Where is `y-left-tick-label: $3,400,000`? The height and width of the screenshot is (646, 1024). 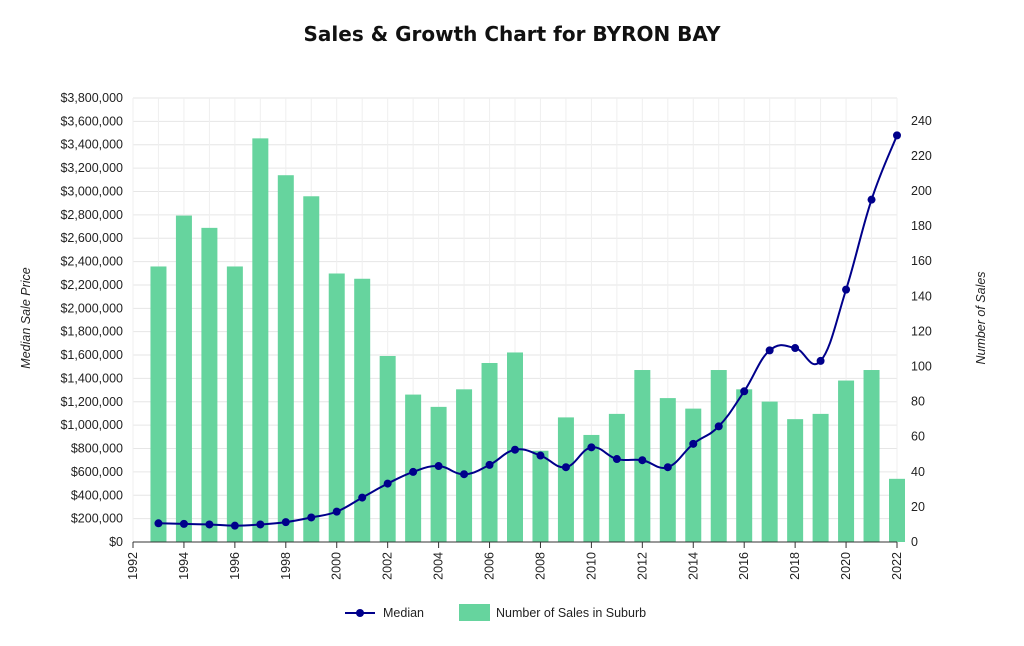 y-left-tick-label: $3,400,000 is located at coordinates (91, 145).